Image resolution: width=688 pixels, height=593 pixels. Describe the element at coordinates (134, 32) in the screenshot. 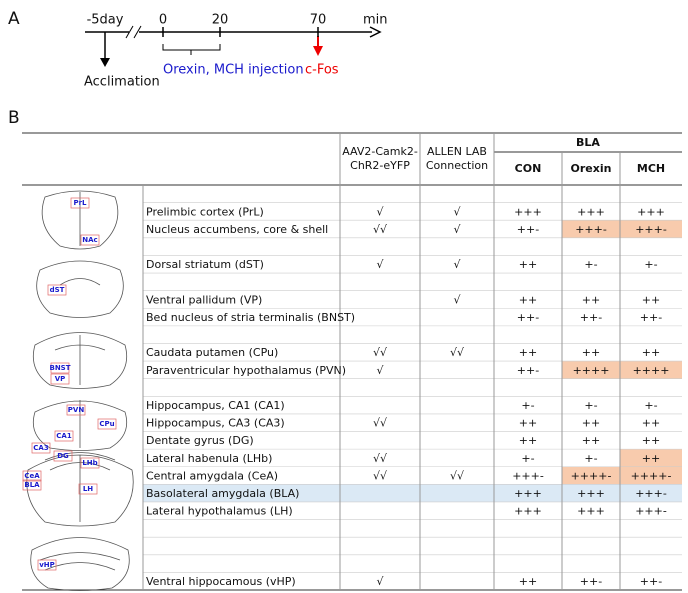

I see `break-gap` at that location.